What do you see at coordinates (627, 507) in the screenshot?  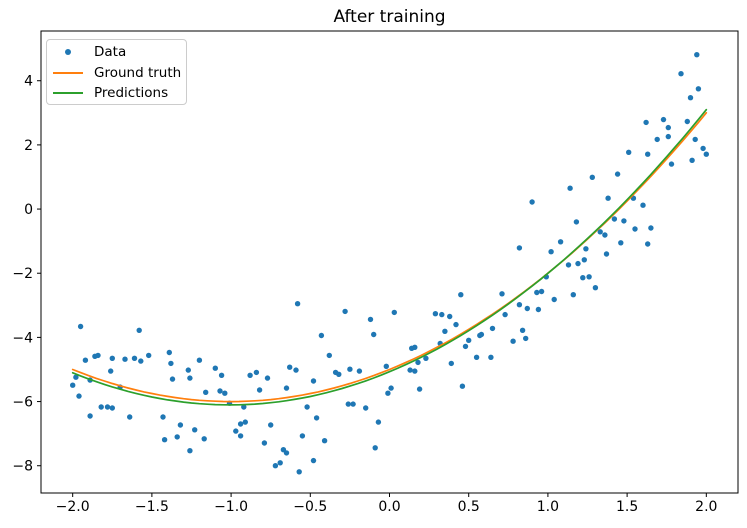 I see `x-tick-label: 1.5` at bounding box center [627, 507].